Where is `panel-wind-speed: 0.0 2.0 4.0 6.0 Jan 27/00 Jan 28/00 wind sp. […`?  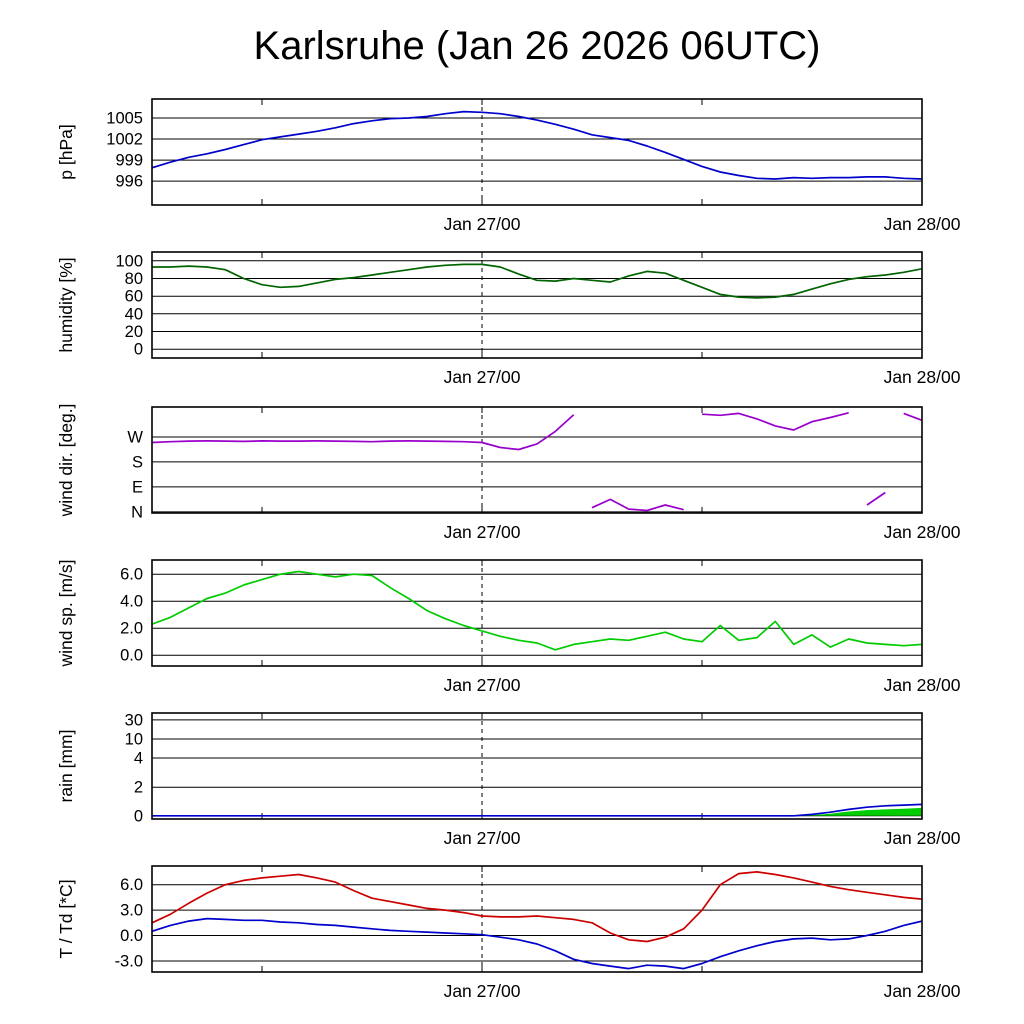 panel-wind-speed: 0.0 2.0 4.0 6.0 Jan 27/00 Jan 28/00 wind sp. [… is located at coordinates (508, 627).